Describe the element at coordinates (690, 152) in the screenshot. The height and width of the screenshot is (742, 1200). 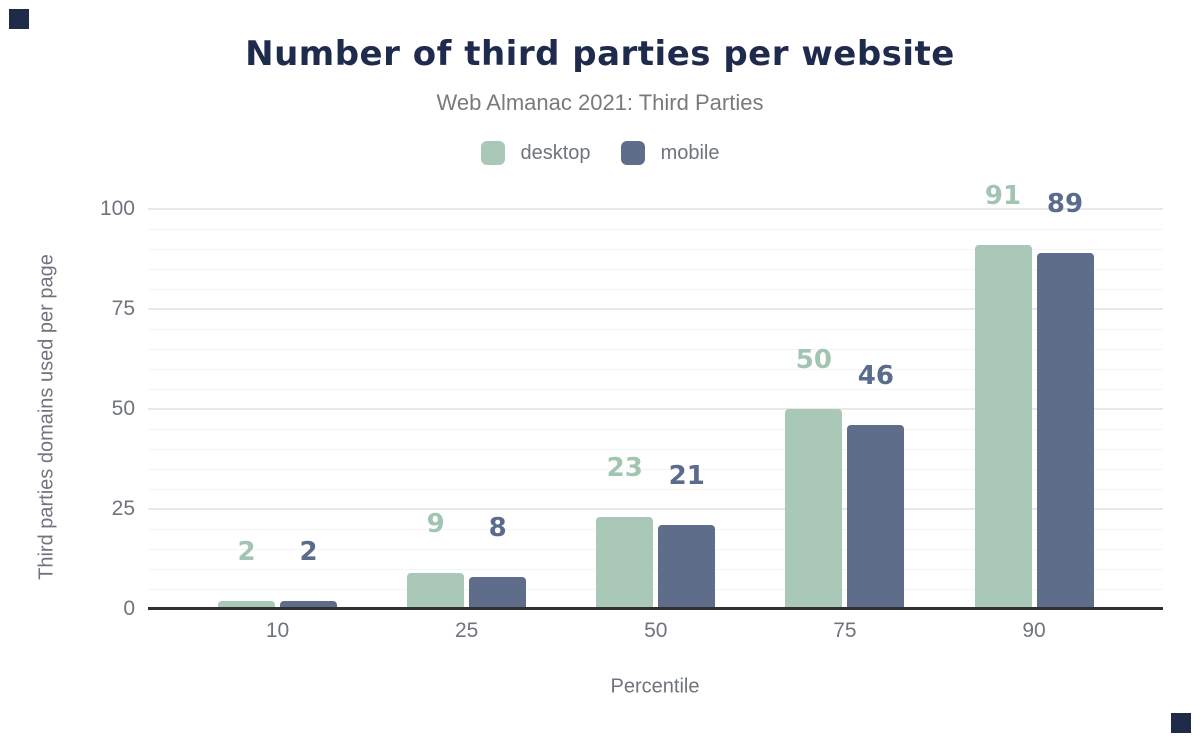
I see `legend-label-mobile: mobile` at that location.